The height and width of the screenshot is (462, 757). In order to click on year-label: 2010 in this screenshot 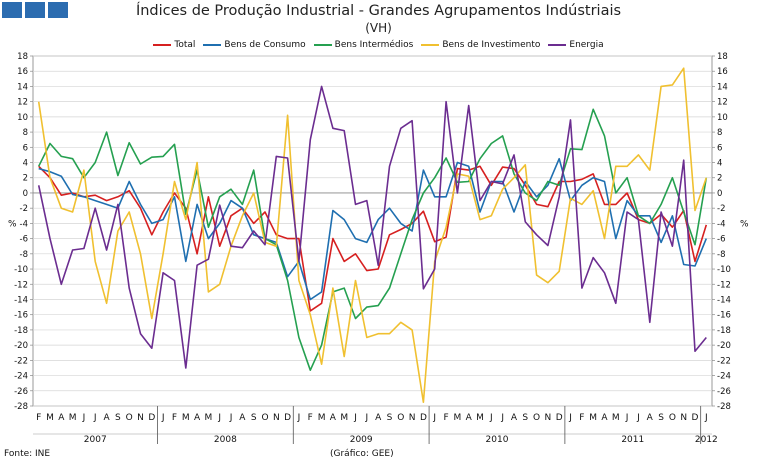, I will do `click(497, 440)`.